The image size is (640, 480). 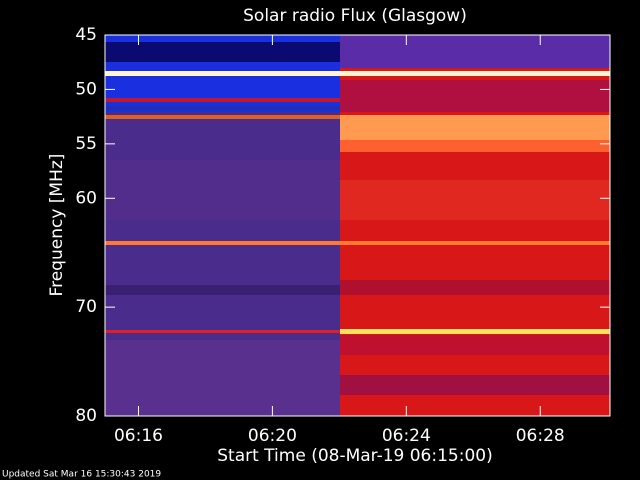 What do you see at coordinates (272, 436) in the screenshot?
I see `x-tick-label: 06:20` at bounding box center [272, 436].